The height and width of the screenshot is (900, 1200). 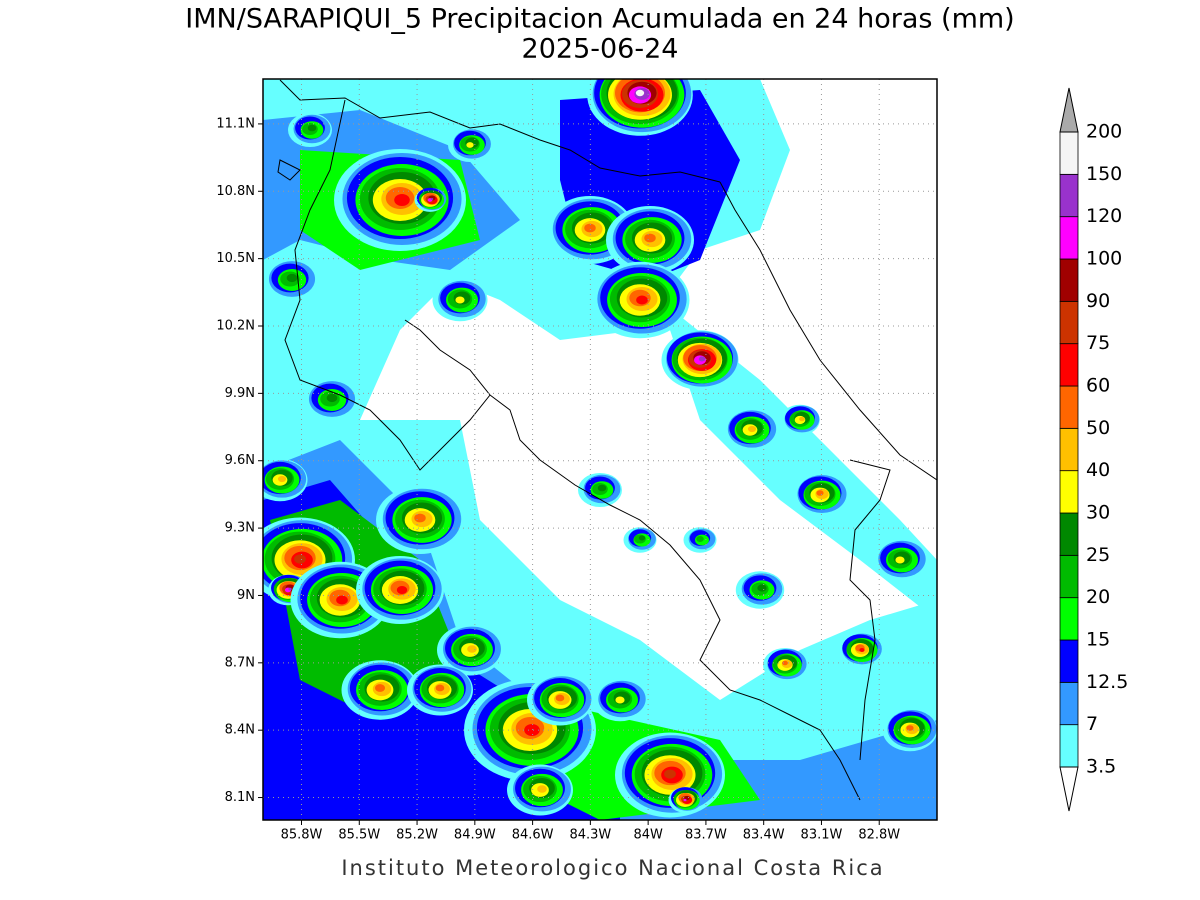 I want to click on lat-tick-label: 9.3N, so click(x=240, y=528).